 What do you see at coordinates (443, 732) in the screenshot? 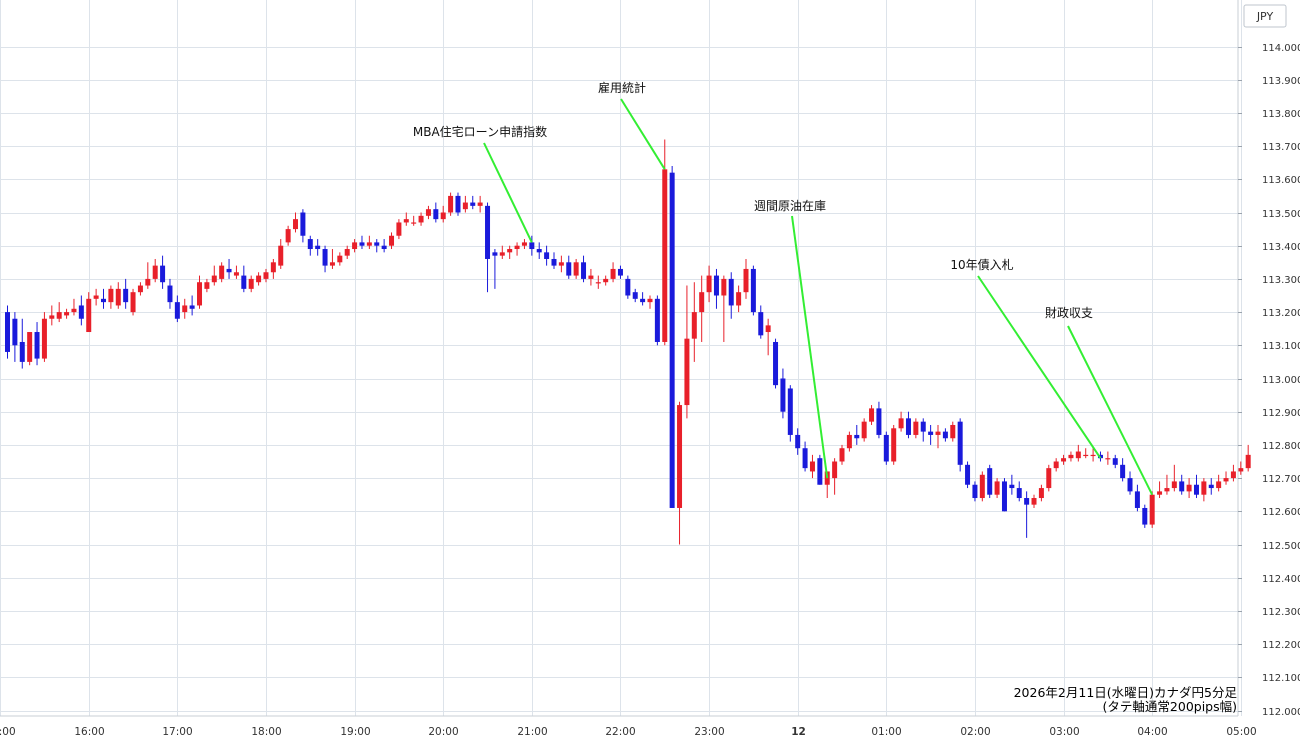
I see `xtick-label: 20:00` at bounding box center [443, 732].